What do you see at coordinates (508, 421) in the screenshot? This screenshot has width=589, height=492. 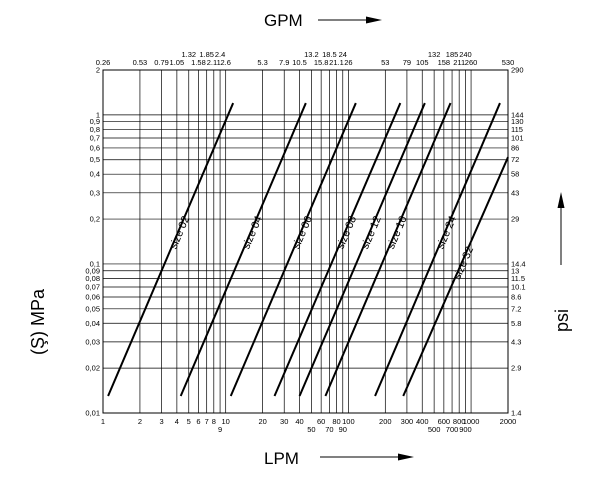 I see `x-tick-label: 2000` at bounding box center [508, 421].